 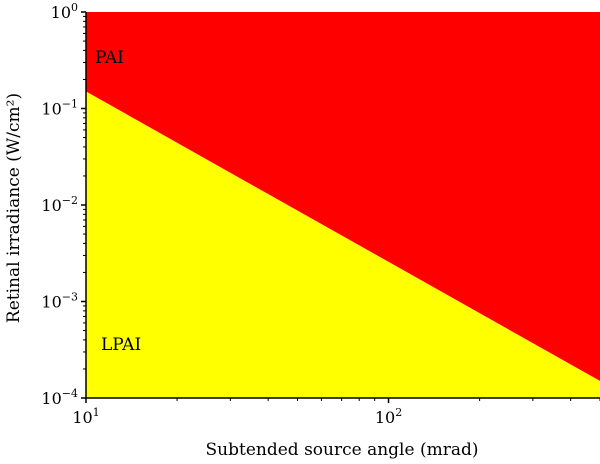 What do you see at coordinates (14, 208) in the screenshot?
I see `y-axis-title: Retinal irradiance (W/cm²)` at bounding box center [14, 208].